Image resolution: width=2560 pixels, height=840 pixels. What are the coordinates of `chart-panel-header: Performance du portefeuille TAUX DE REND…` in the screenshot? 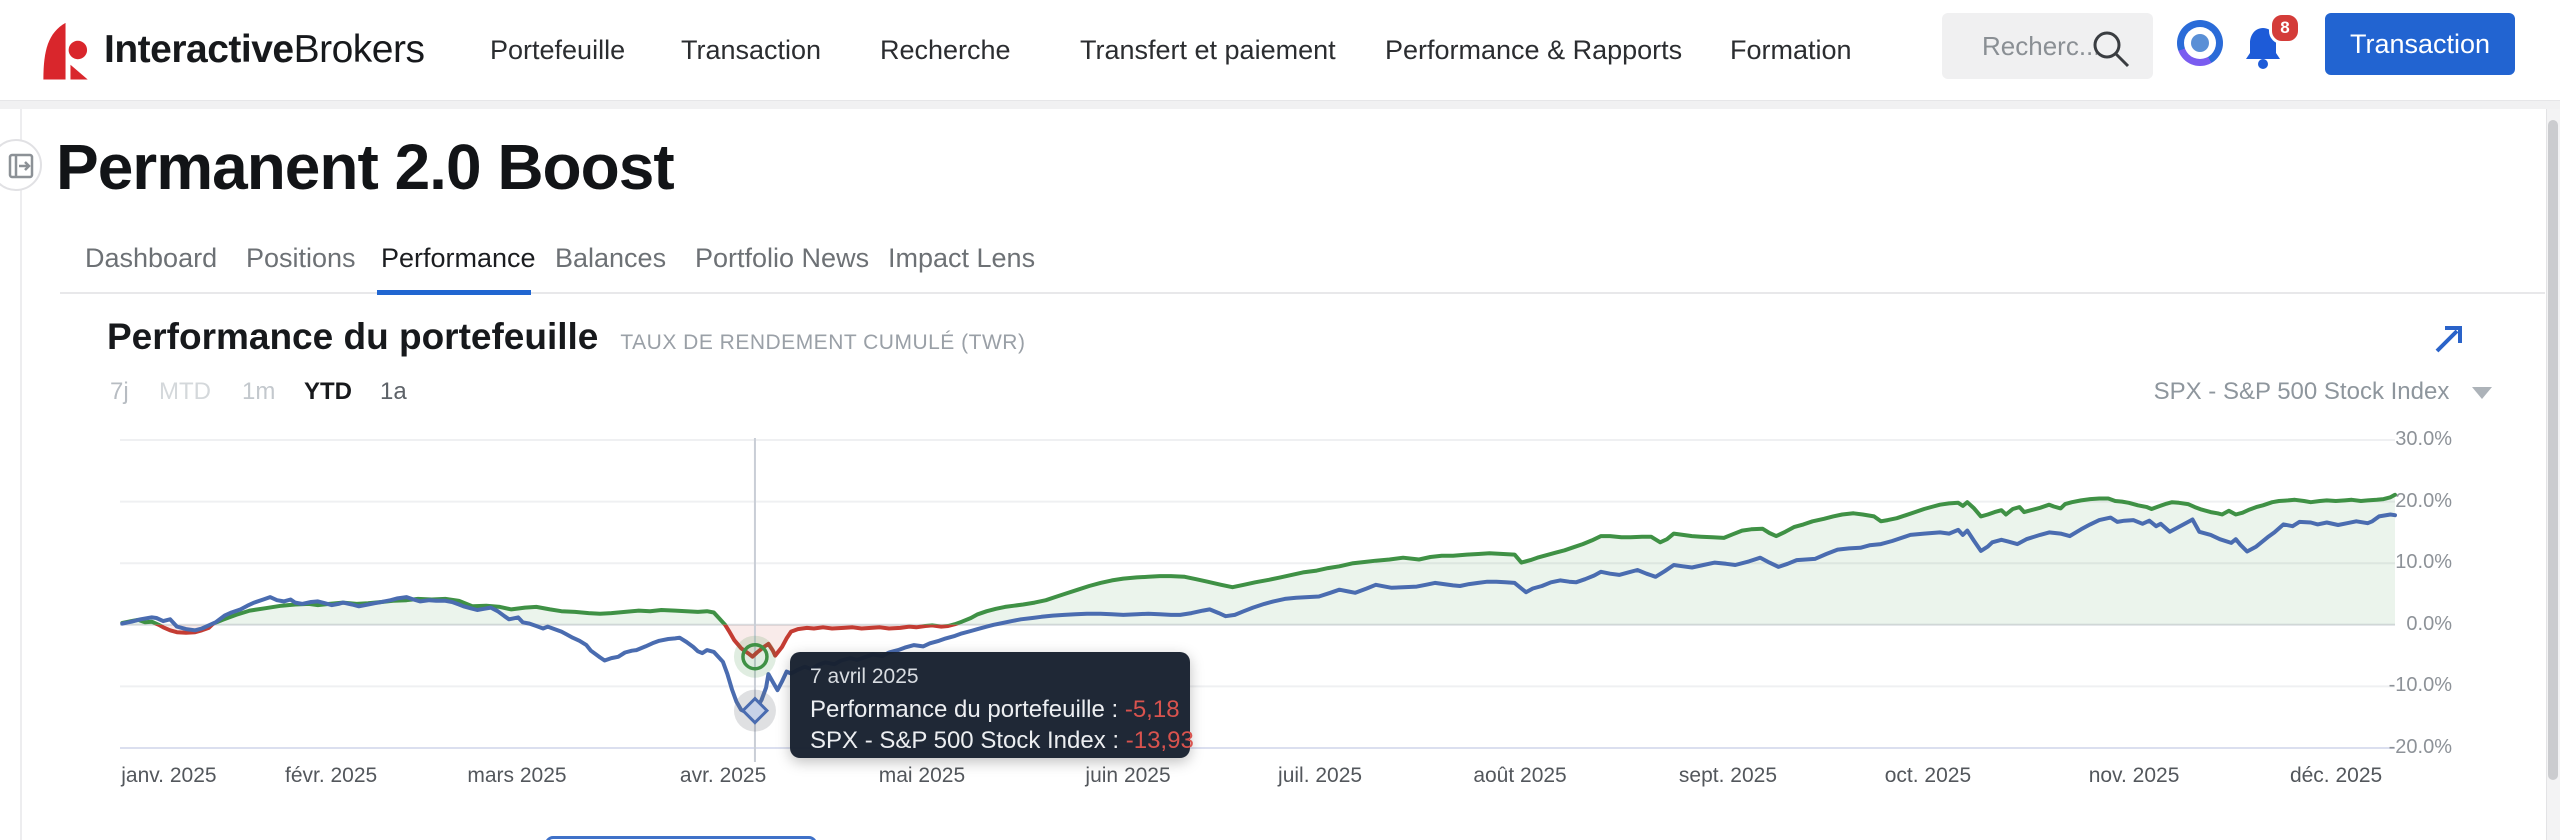 It's located at (566, 337).